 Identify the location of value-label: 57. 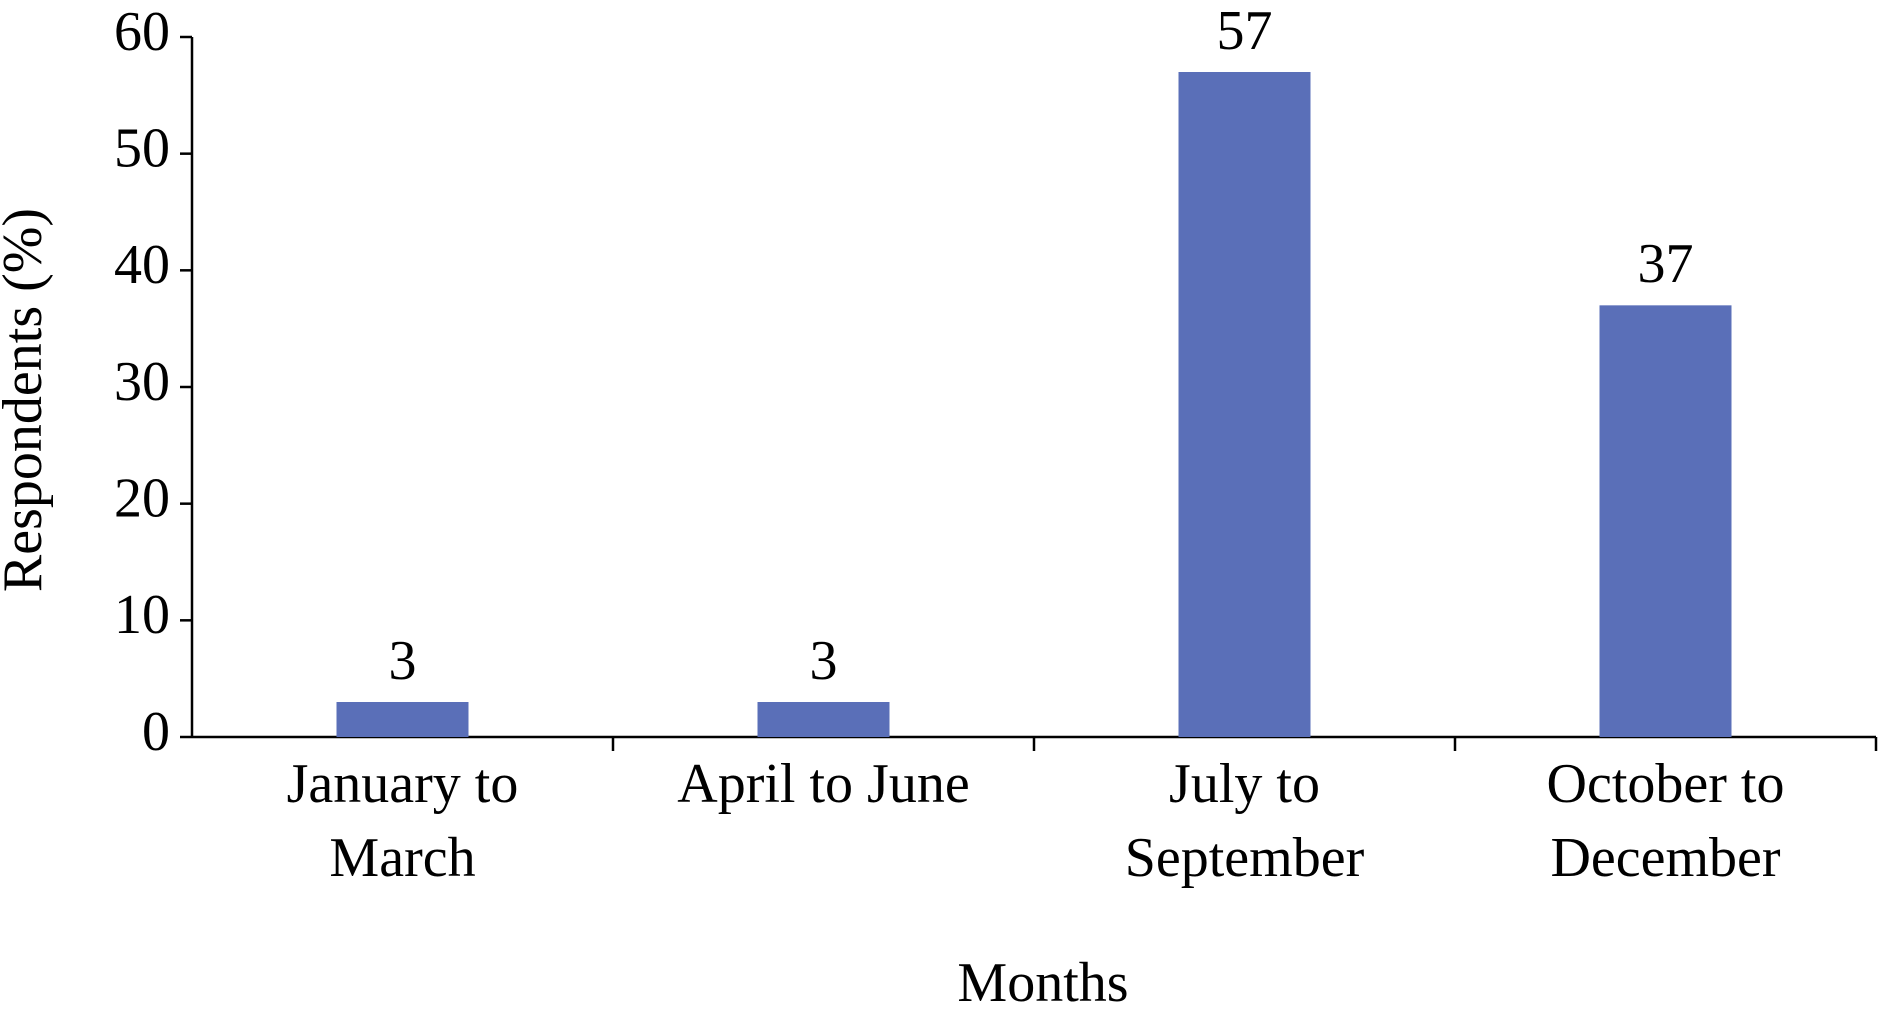
(1245, 31).